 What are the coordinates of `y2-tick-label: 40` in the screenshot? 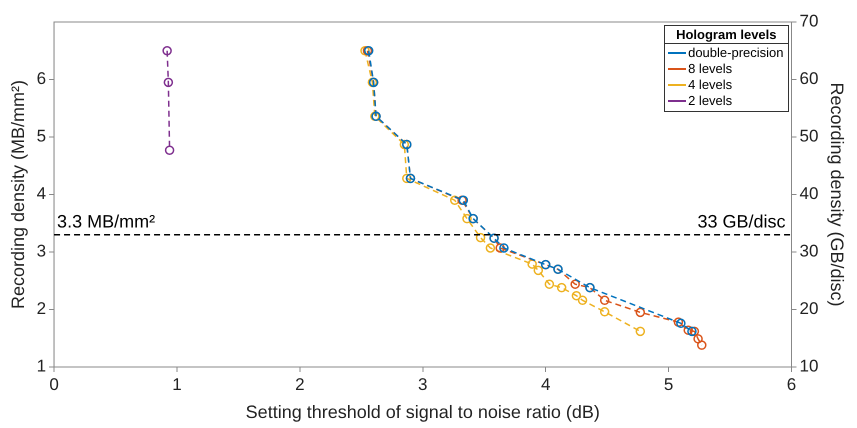 It's located at (808, 194).